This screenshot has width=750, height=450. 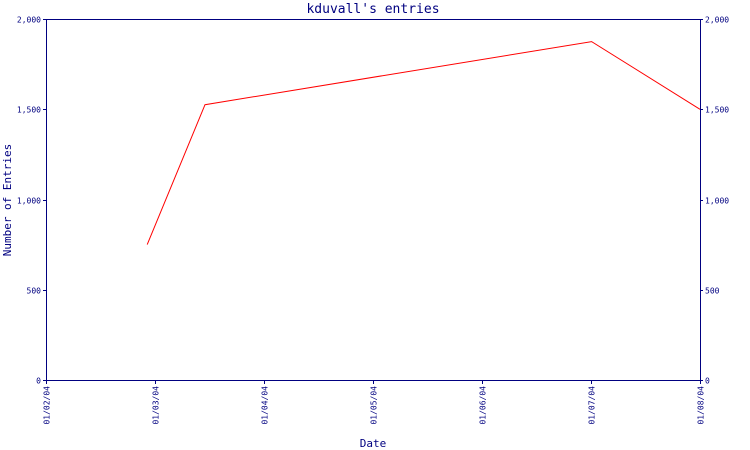 What do you see at coordinates (707, 381) in the screenshot?
I see `y-tick-label-right: 0` at bounding box center [707, 381].